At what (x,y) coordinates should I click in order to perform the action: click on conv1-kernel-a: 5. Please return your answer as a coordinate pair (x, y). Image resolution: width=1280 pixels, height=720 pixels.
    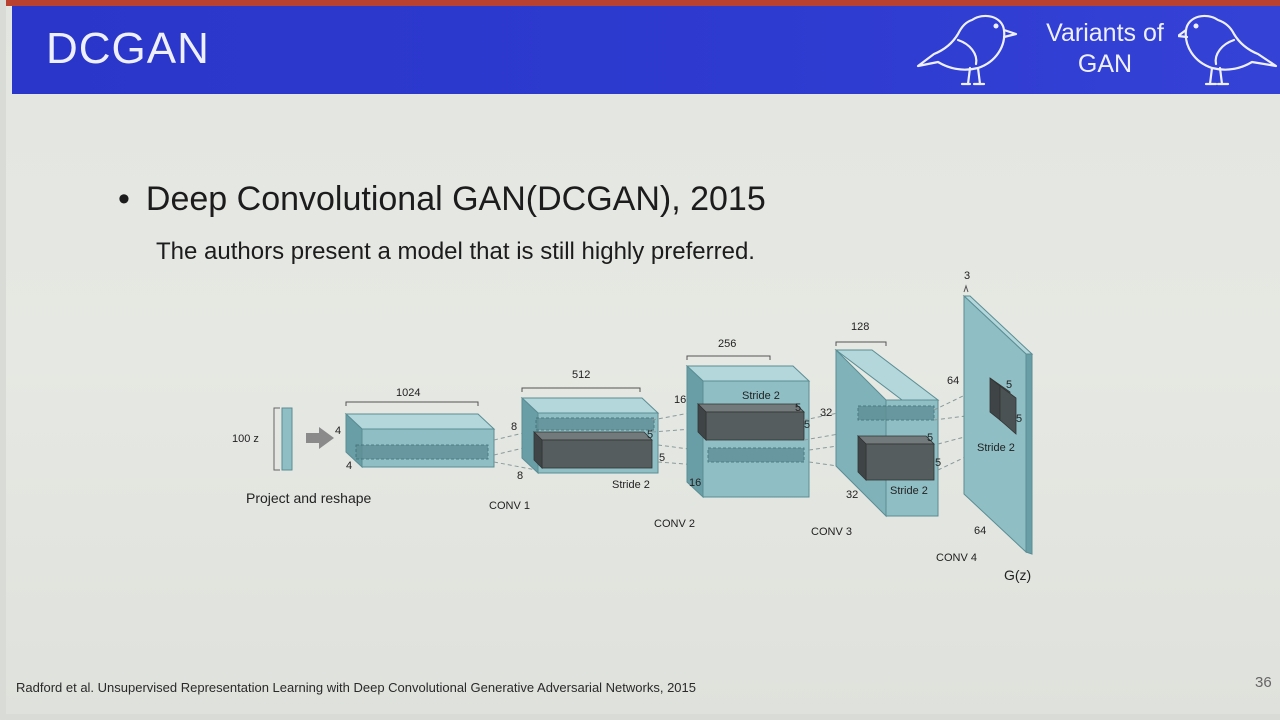
    Looking at the image, I should click on (650, 435).